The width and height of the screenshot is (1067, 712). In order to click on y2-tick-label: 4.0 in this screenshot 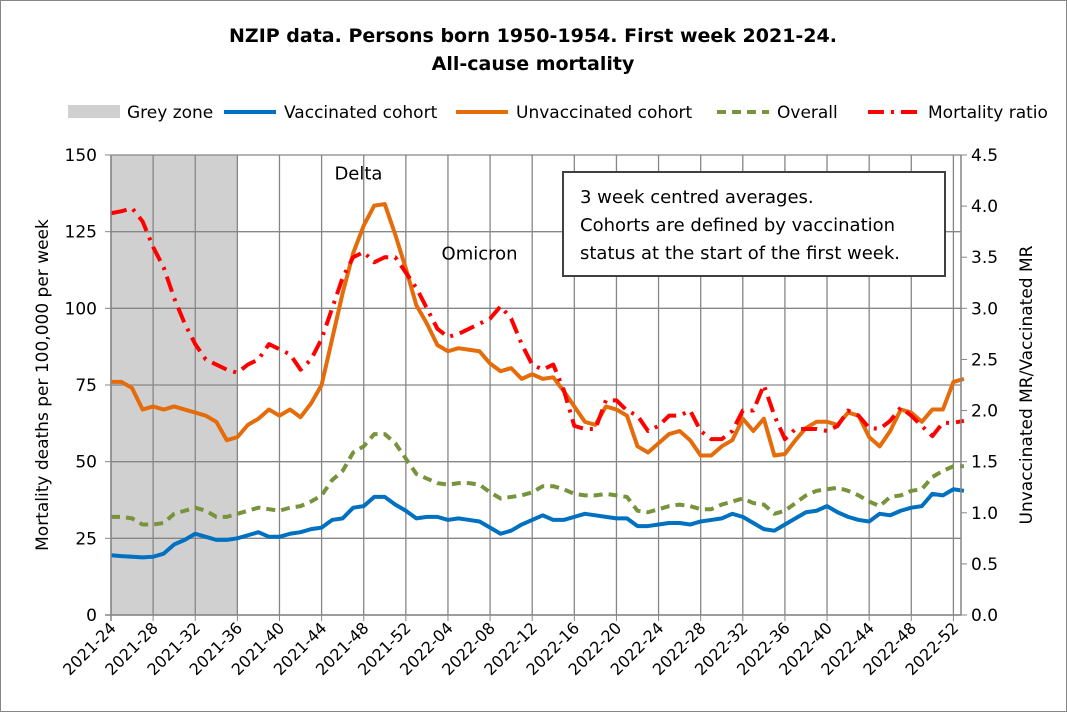, I will do `click(984, 207)`.